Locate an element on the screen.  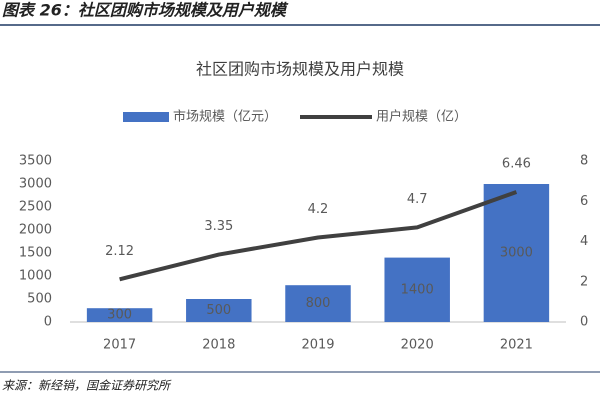
line-value-label: 2.12 is located at coordinates (119, 251).